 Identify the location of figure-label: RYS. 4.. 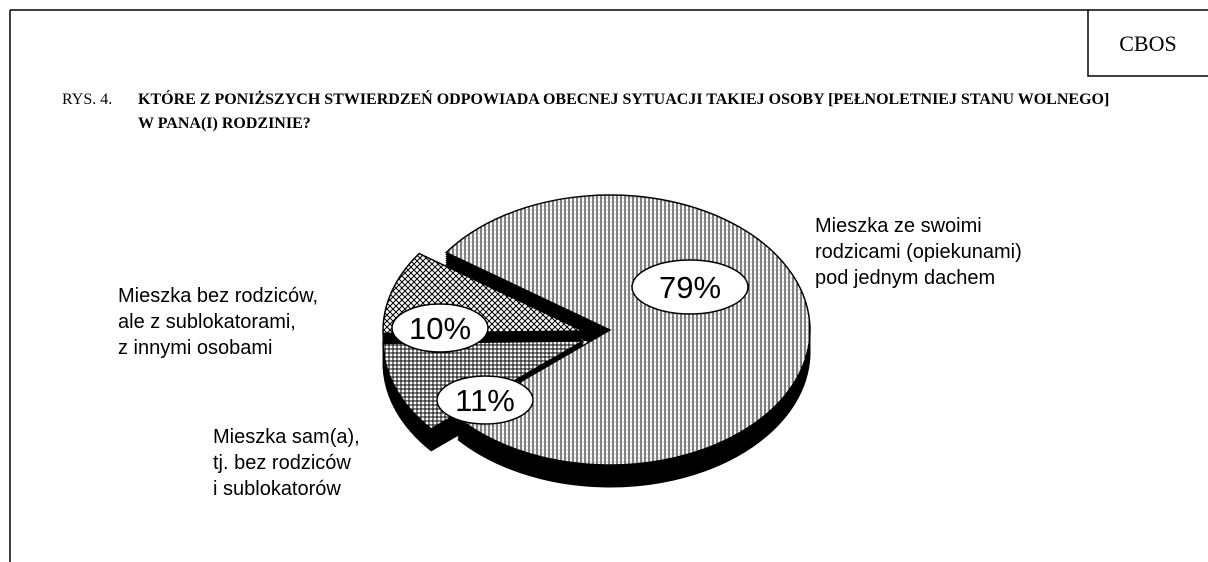
(87, 99).